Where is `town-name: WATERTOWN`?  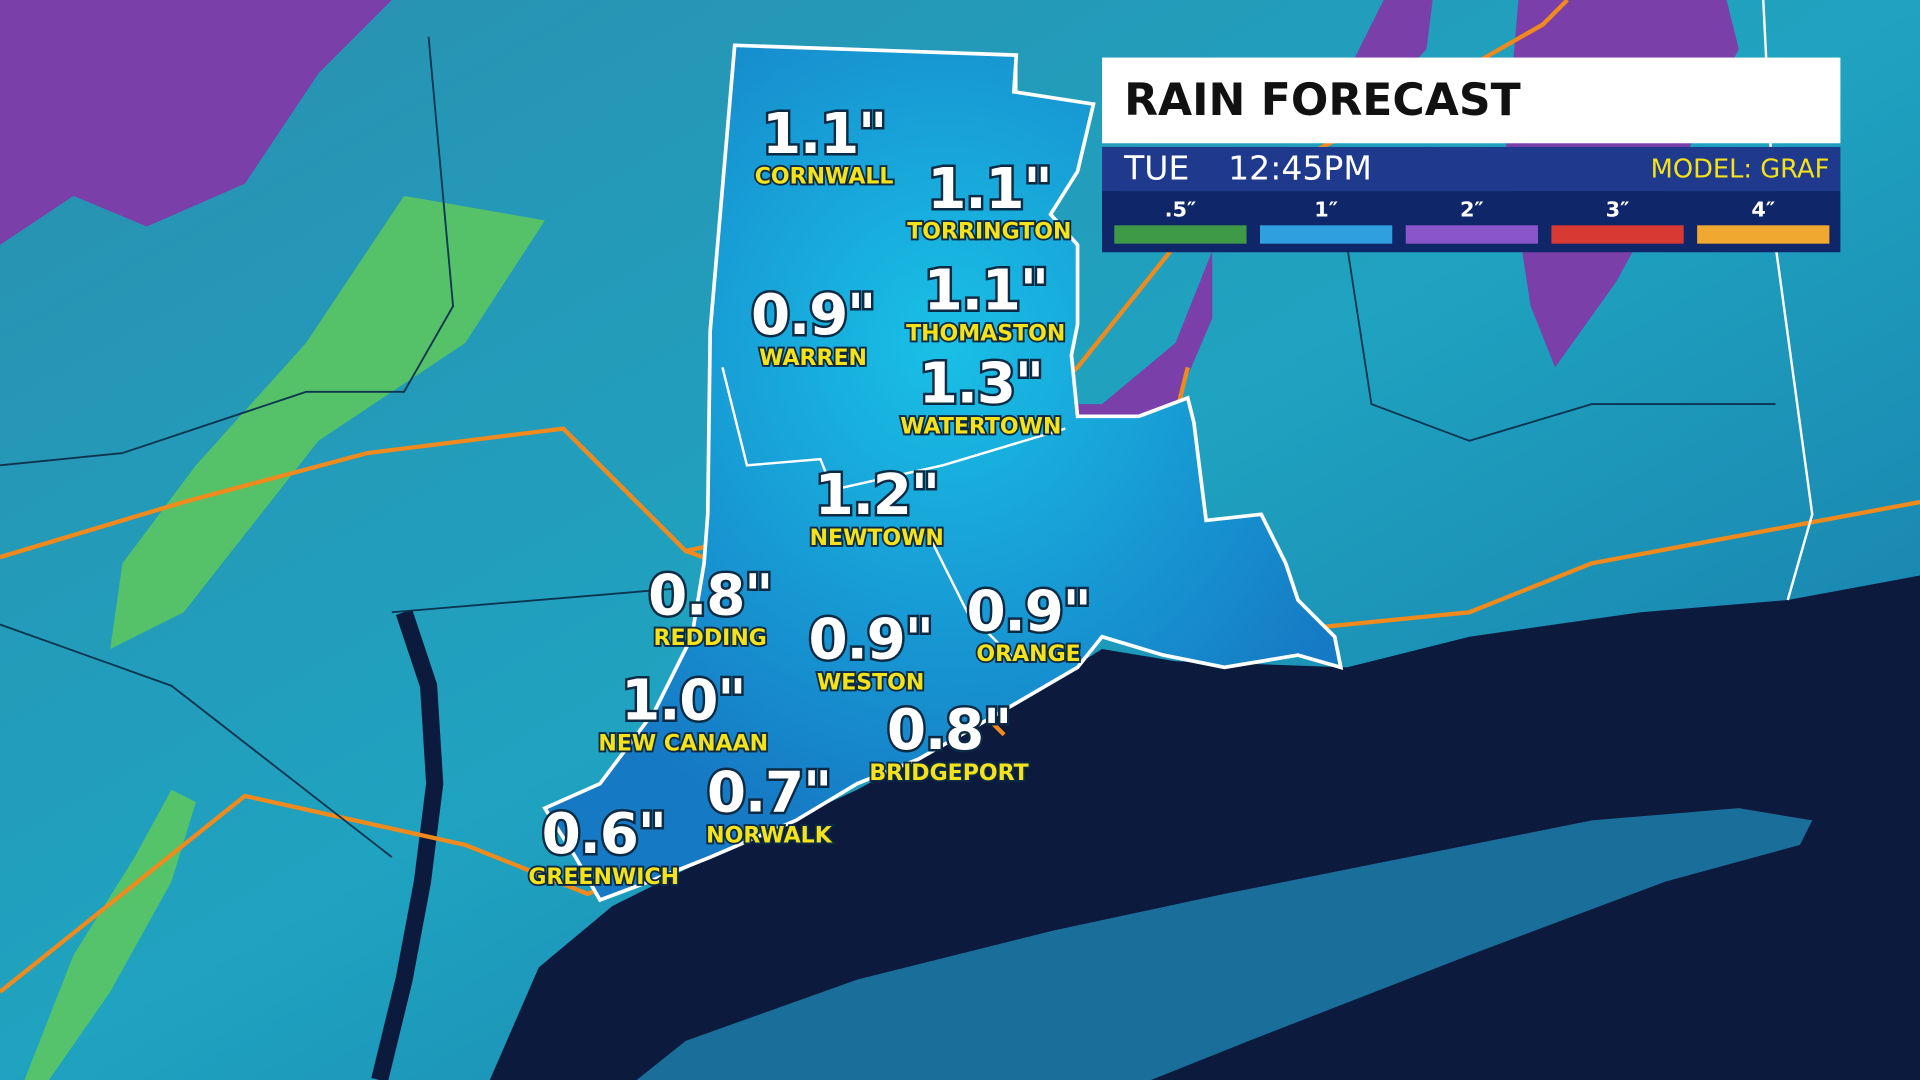
town-name: WATERTOWN is located at coordinates (980, 426).